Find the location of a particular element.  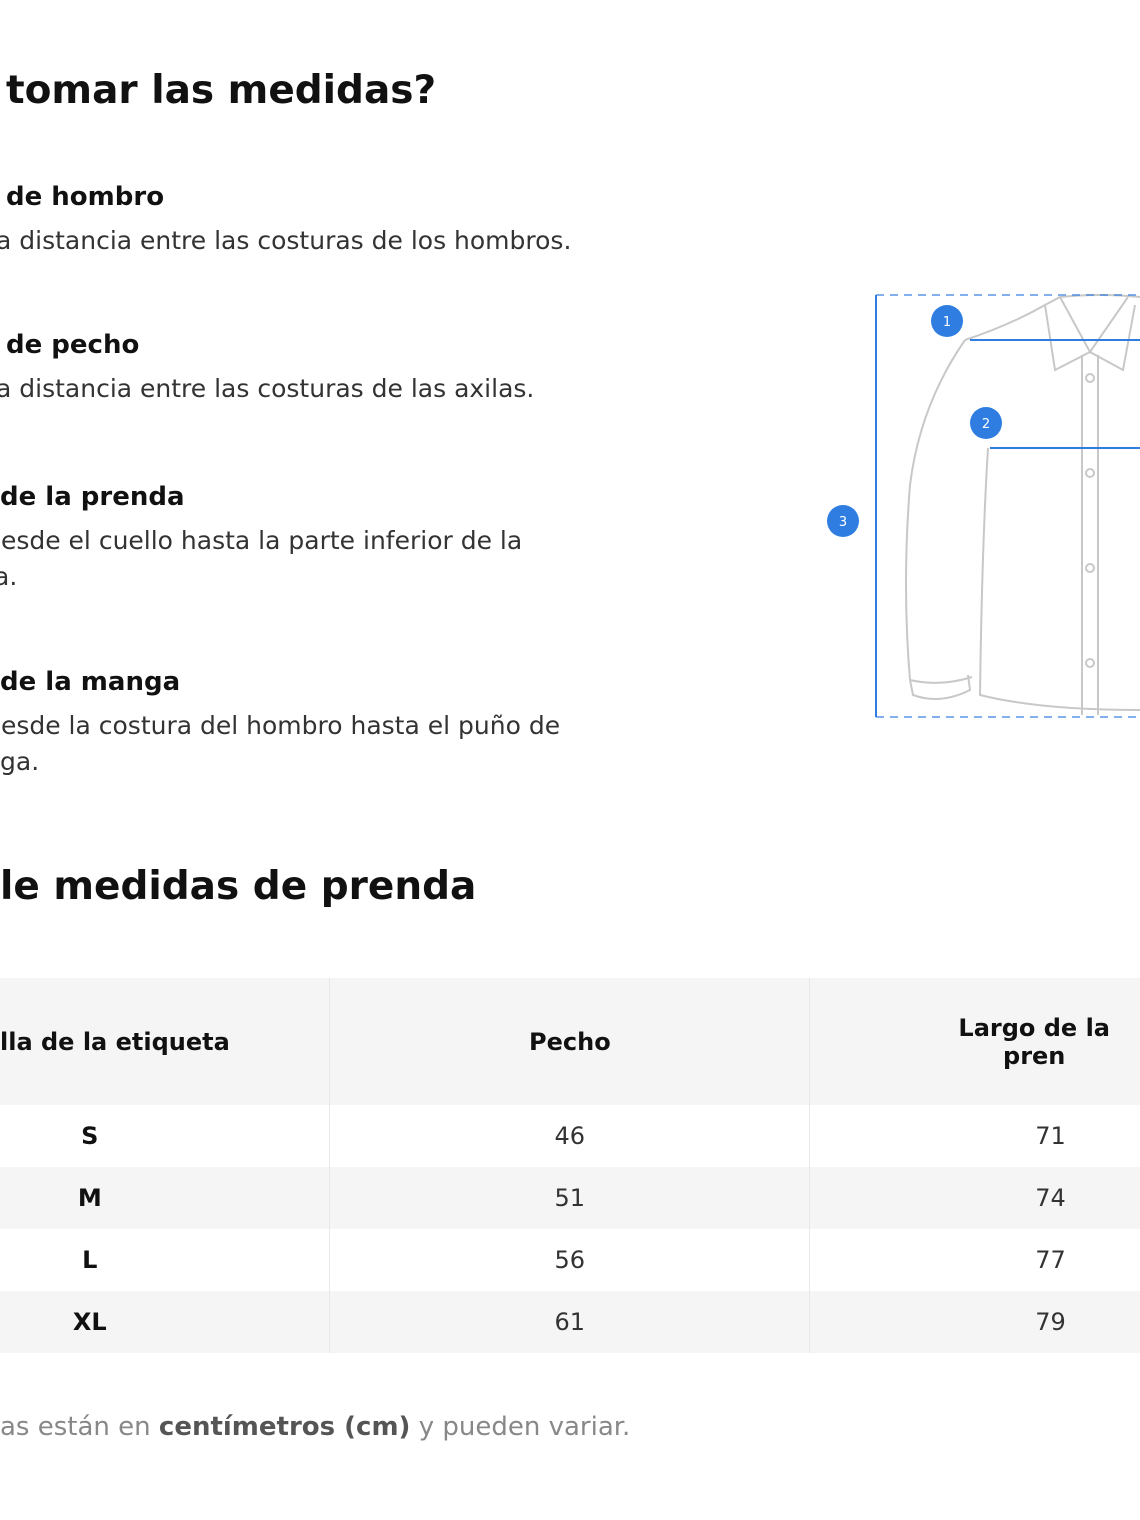

table-row: S 46 71 is located at coordinates (570, 1136).